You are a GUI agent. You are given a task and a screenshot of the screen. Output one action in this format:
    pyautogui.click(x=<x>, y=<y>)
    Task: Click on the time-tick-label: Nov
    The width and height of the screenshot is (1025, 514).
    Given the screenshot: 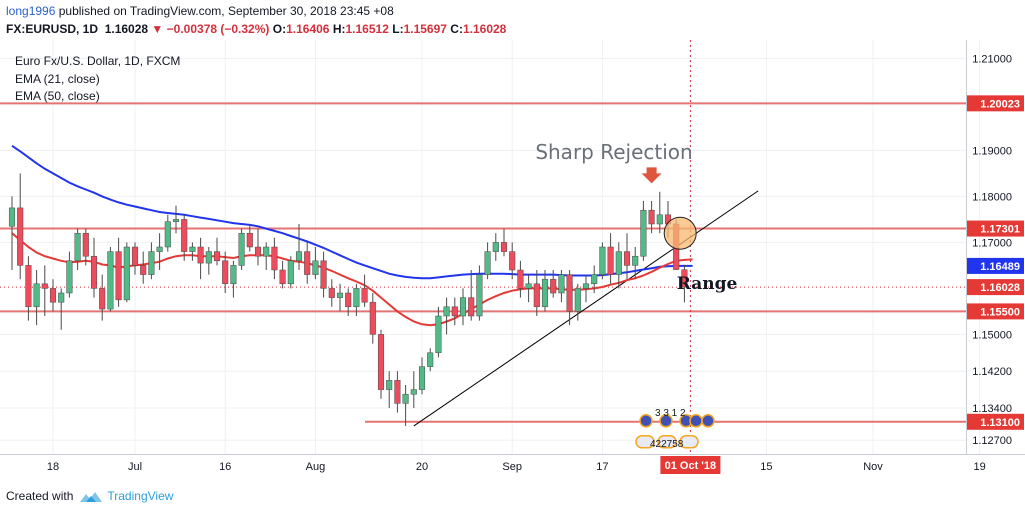 What is the action you would take?
    pyautogui.click(x=873, y=467)
    